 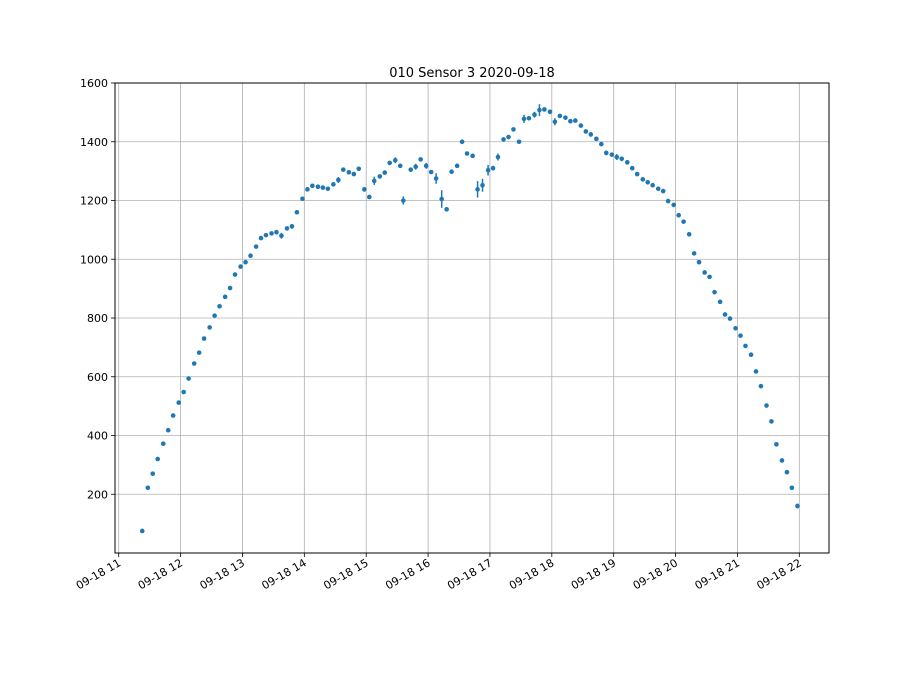 What do you see at coordinates (97, 494) in the screenshot?
I see `y-tick-label: 200` at bounding box center [97, 494].